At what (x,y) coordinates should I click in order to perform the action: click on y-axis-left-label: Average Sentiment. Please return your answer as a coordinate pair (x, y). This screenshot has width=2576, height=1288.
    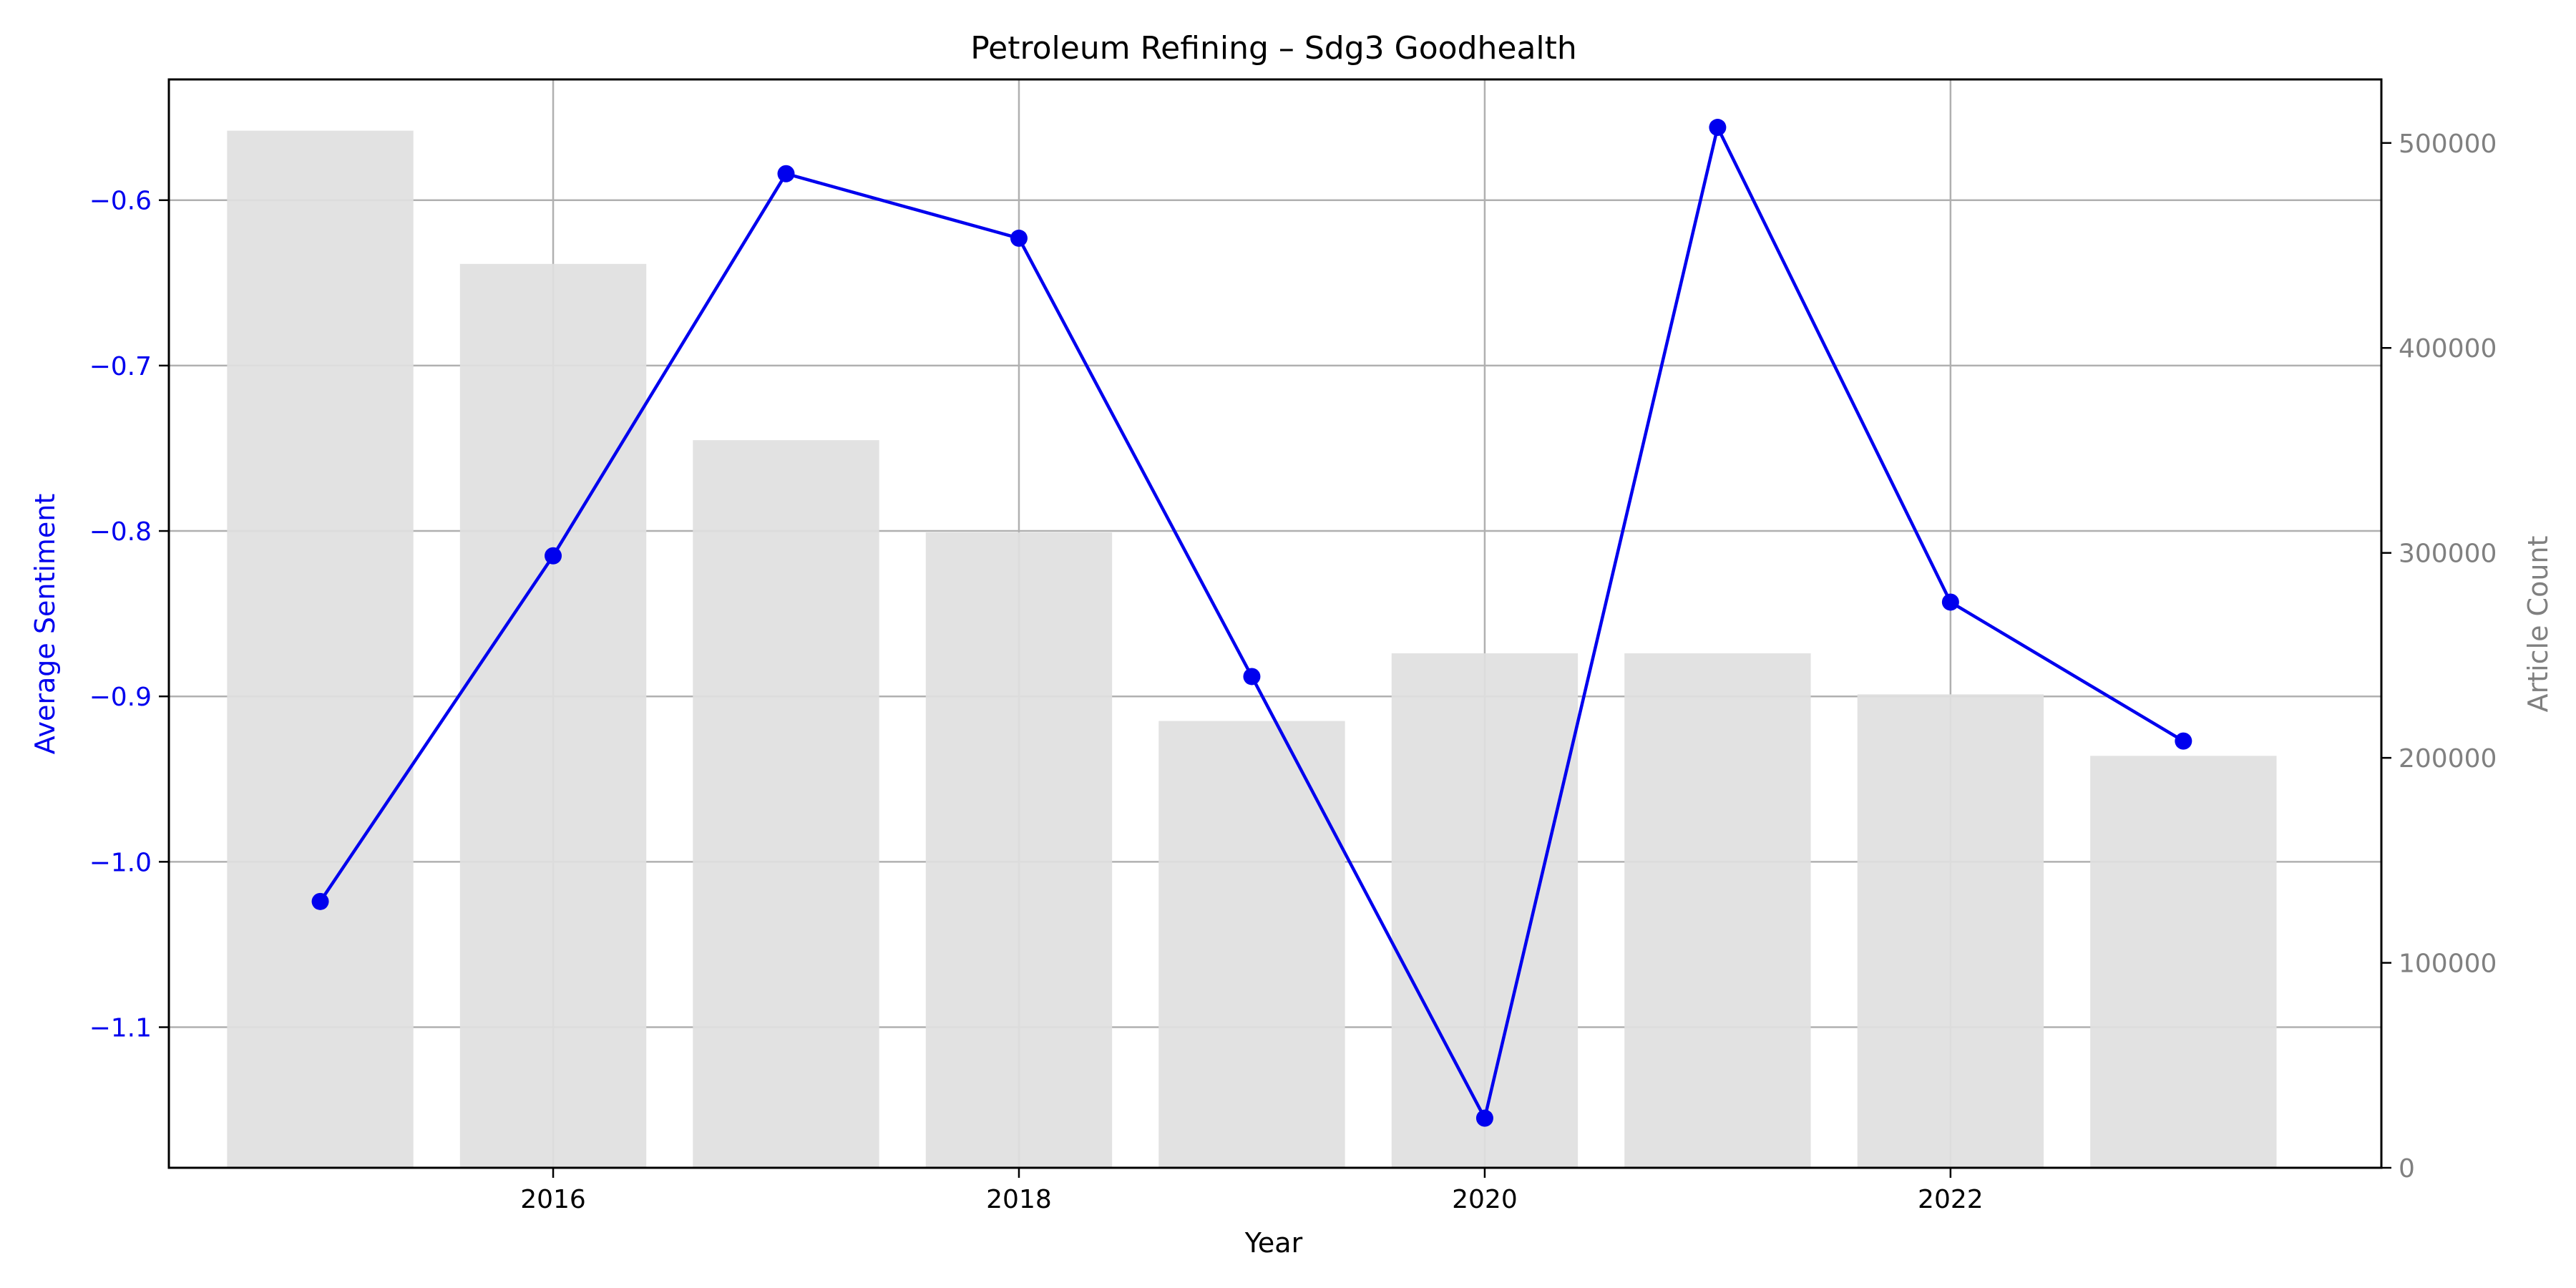
    Looking at the image, I should click on (45, 624).